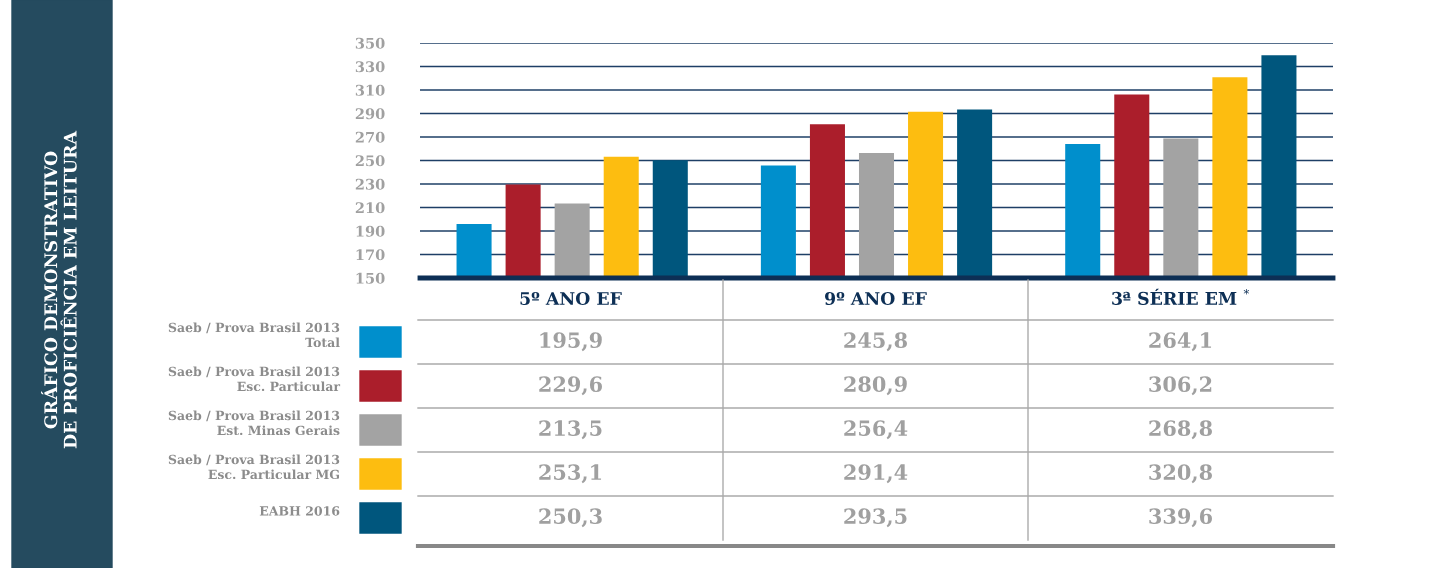 Image resolution: width=1436 pixels, height=568 pixels. What do you see at coordinates (254, 379) in the screenshot?
I see `legend-label: Saeb / Prova Brasil 2013 Esc. Particular` at bounding box center [254, 379].